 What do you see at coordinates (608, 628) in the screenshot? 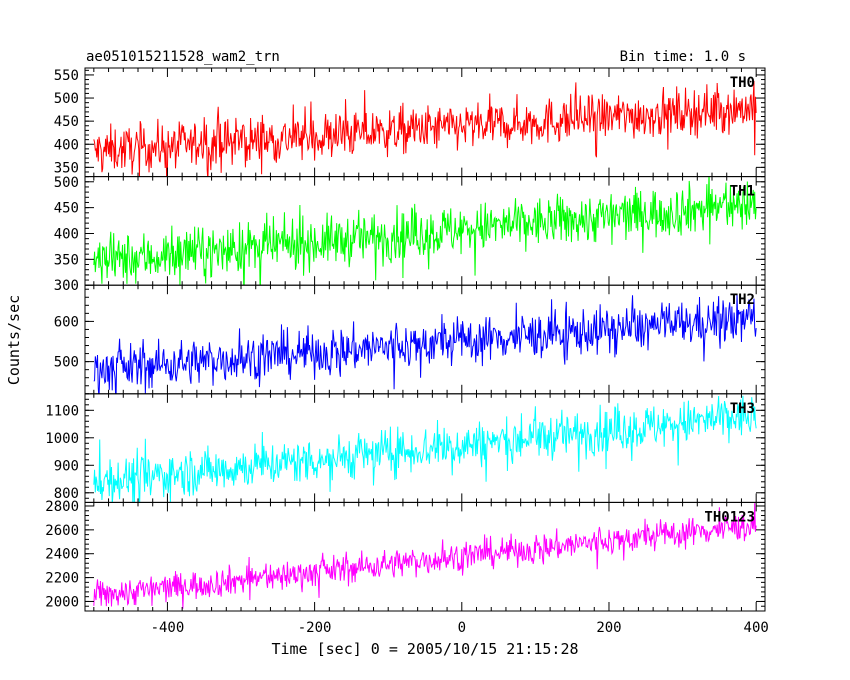
I see `x-tick-label: 200` at bounding box center [608, 628].